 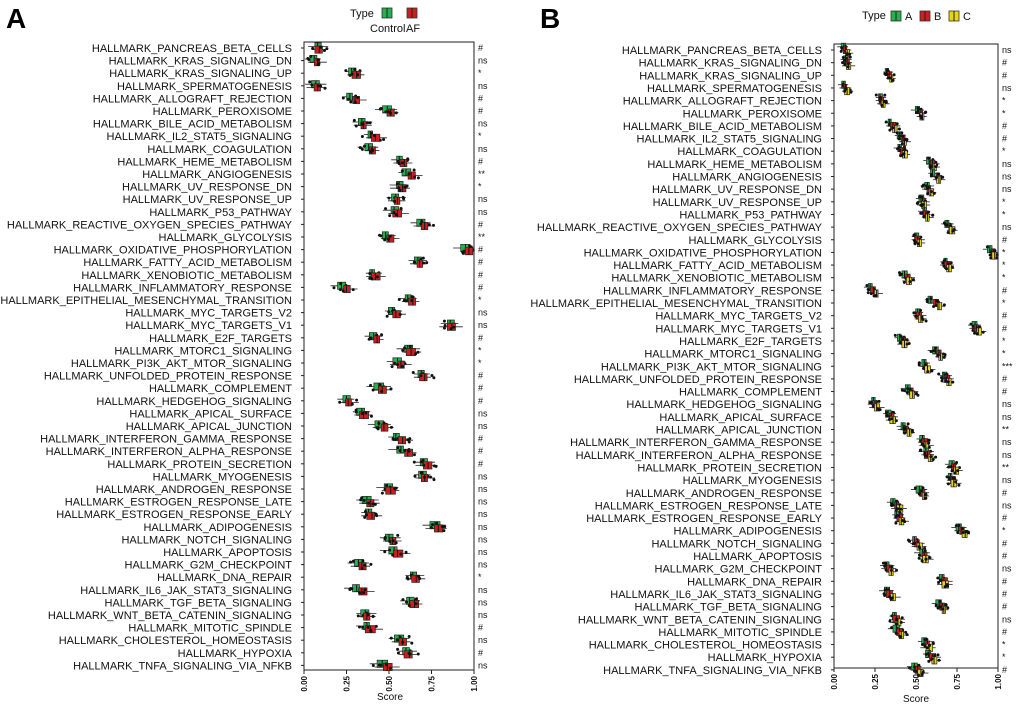 I want to click on panel-a-row-fatty-acid-metabolism: HALLMARK_FATTY_ACID_METABOLISM #, so click(x=283, y=262).